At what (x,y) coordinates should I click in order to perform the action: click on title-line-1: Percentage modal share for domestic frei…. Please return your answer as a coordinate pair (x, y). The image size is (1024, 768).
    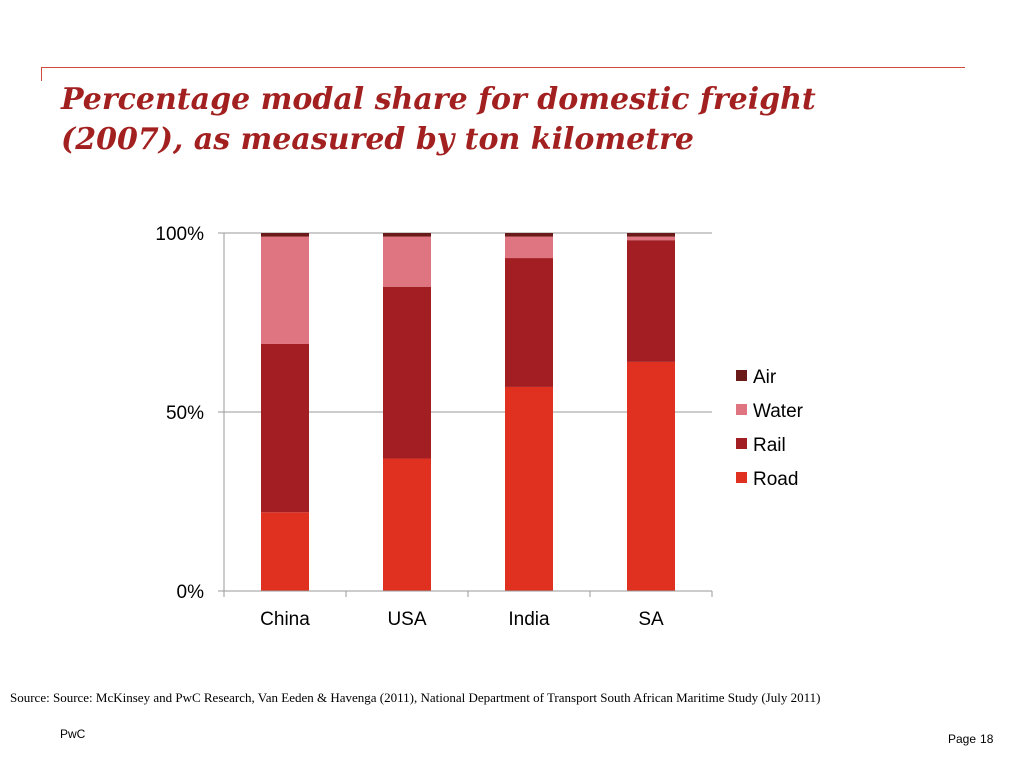
    Looking at the image, I should click on (438, 99).